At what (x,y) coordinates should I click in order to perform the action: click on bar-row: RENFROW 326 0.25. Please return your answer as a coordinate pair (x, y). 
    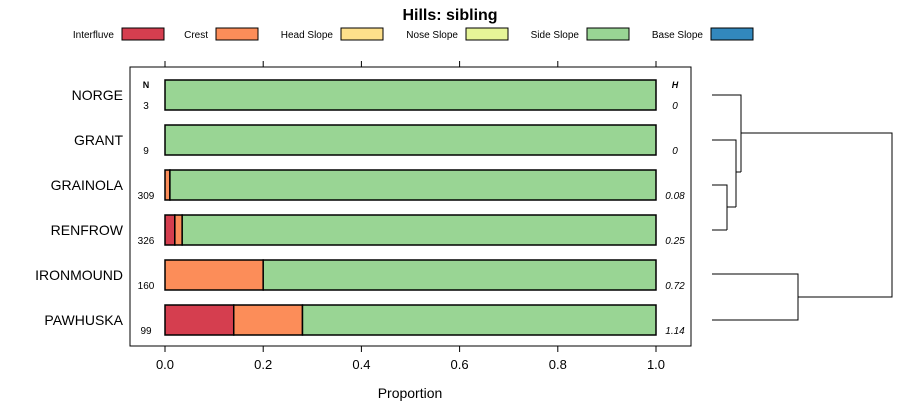
    Looking at the image, I should click on (368, 230).